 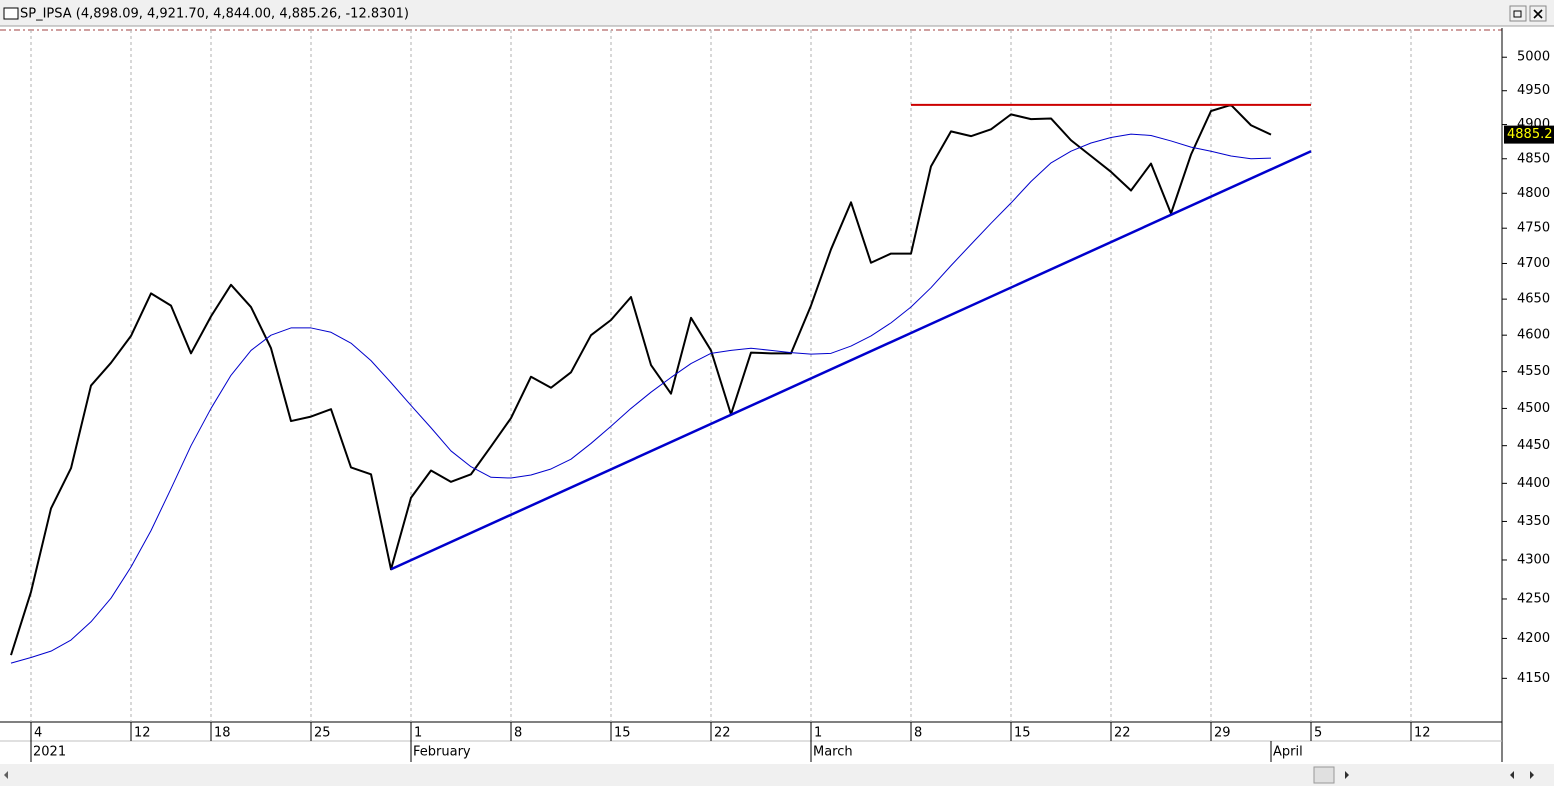 I want to click on y-tick-label: 4700, so click(x=1533, y=263).